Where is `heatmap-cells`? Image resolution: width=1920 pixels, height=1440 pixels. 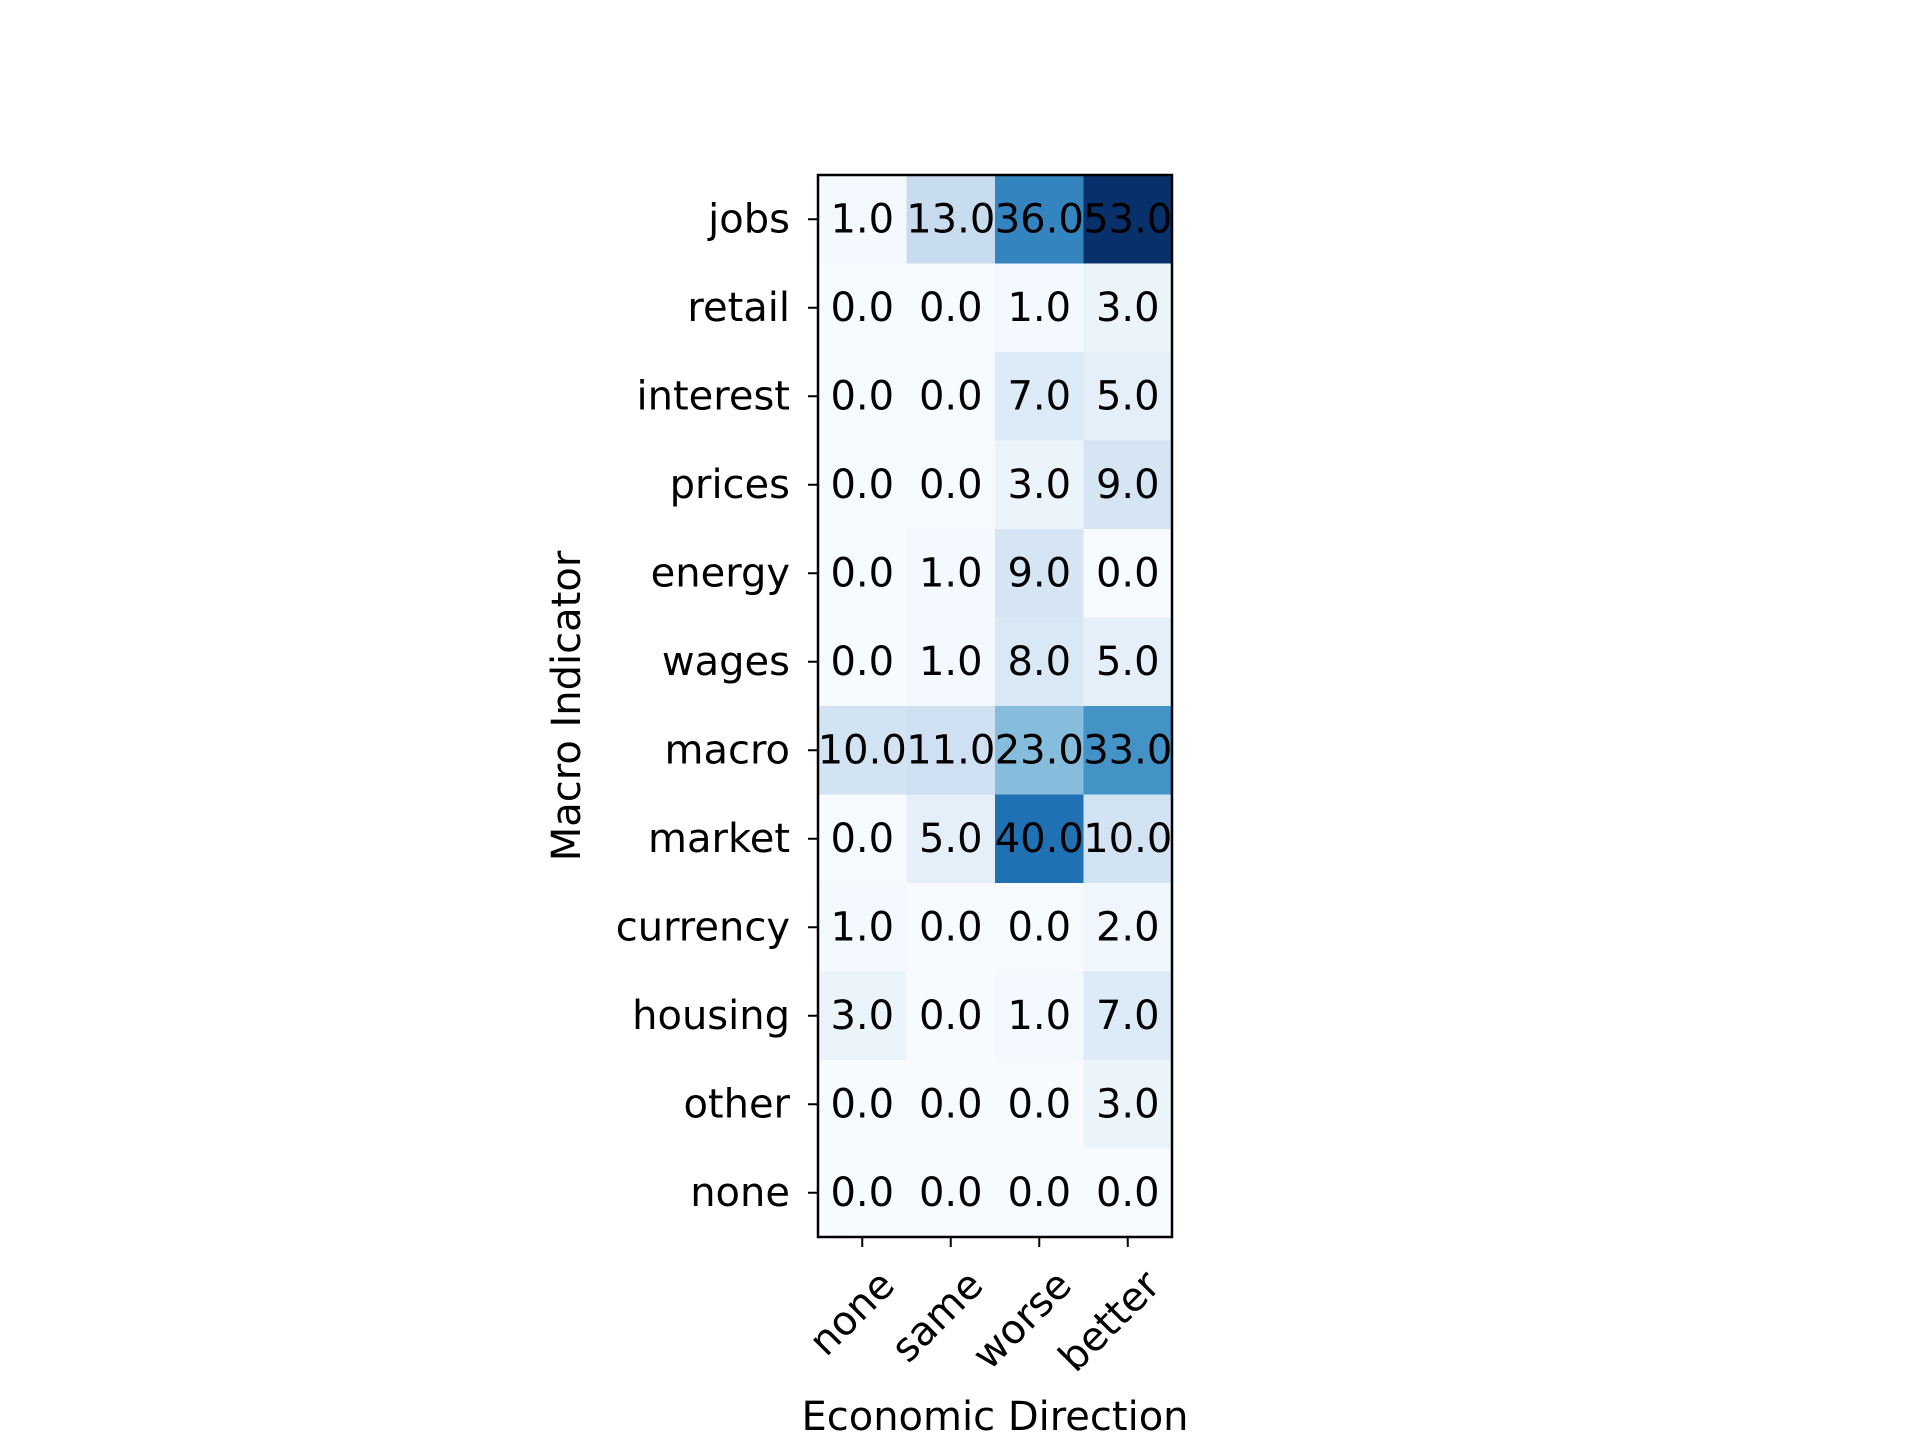 heatmap-cells is located at coordinates (995, 706).